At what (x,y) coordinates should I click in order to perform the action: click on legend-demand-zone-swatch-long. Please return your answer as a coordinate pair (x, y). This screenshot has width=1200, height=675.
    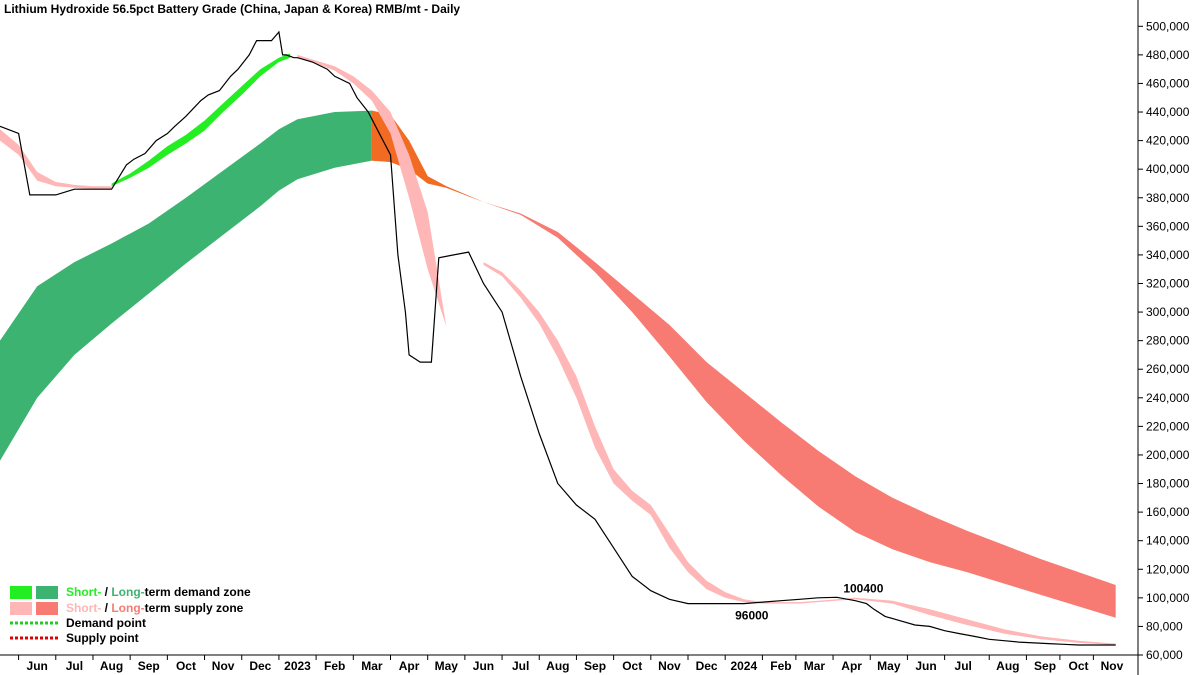
    Looking at the image, I should click on (47, 592).